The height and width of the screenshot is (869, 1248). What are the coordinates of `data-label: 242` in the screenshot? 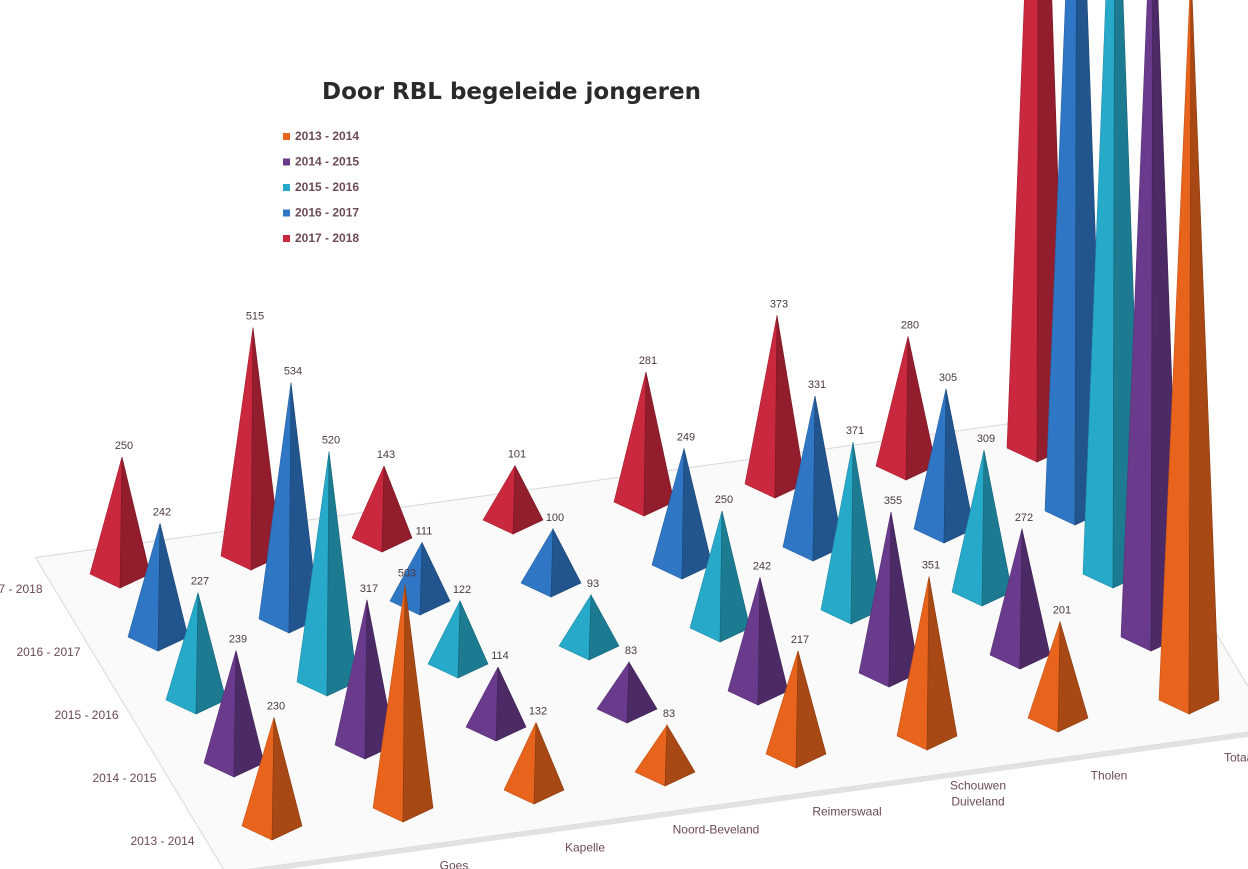 It's located at (762, 566).